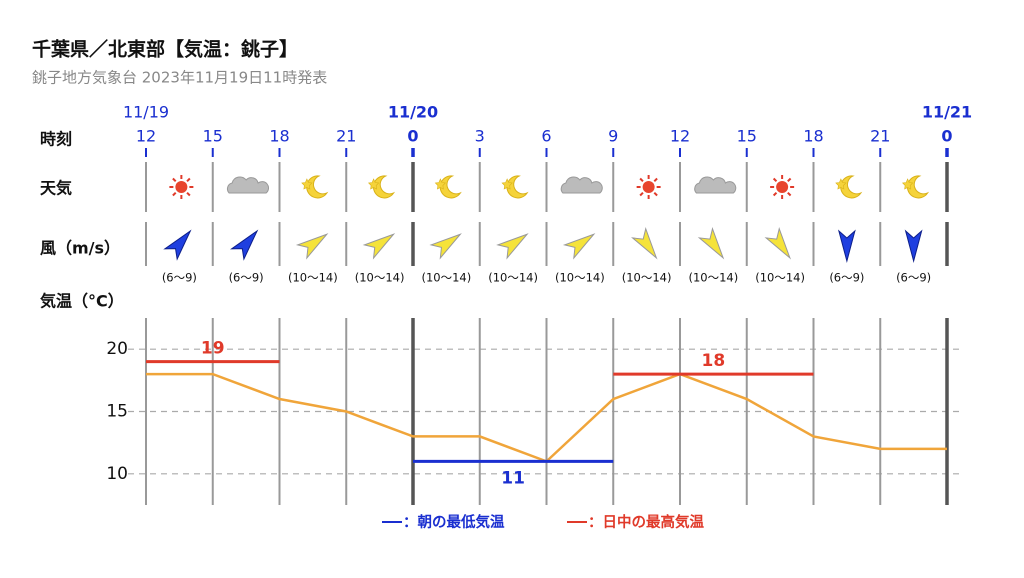  I want to click on legend-label: ：朝の最低気温, so click(454, 522).